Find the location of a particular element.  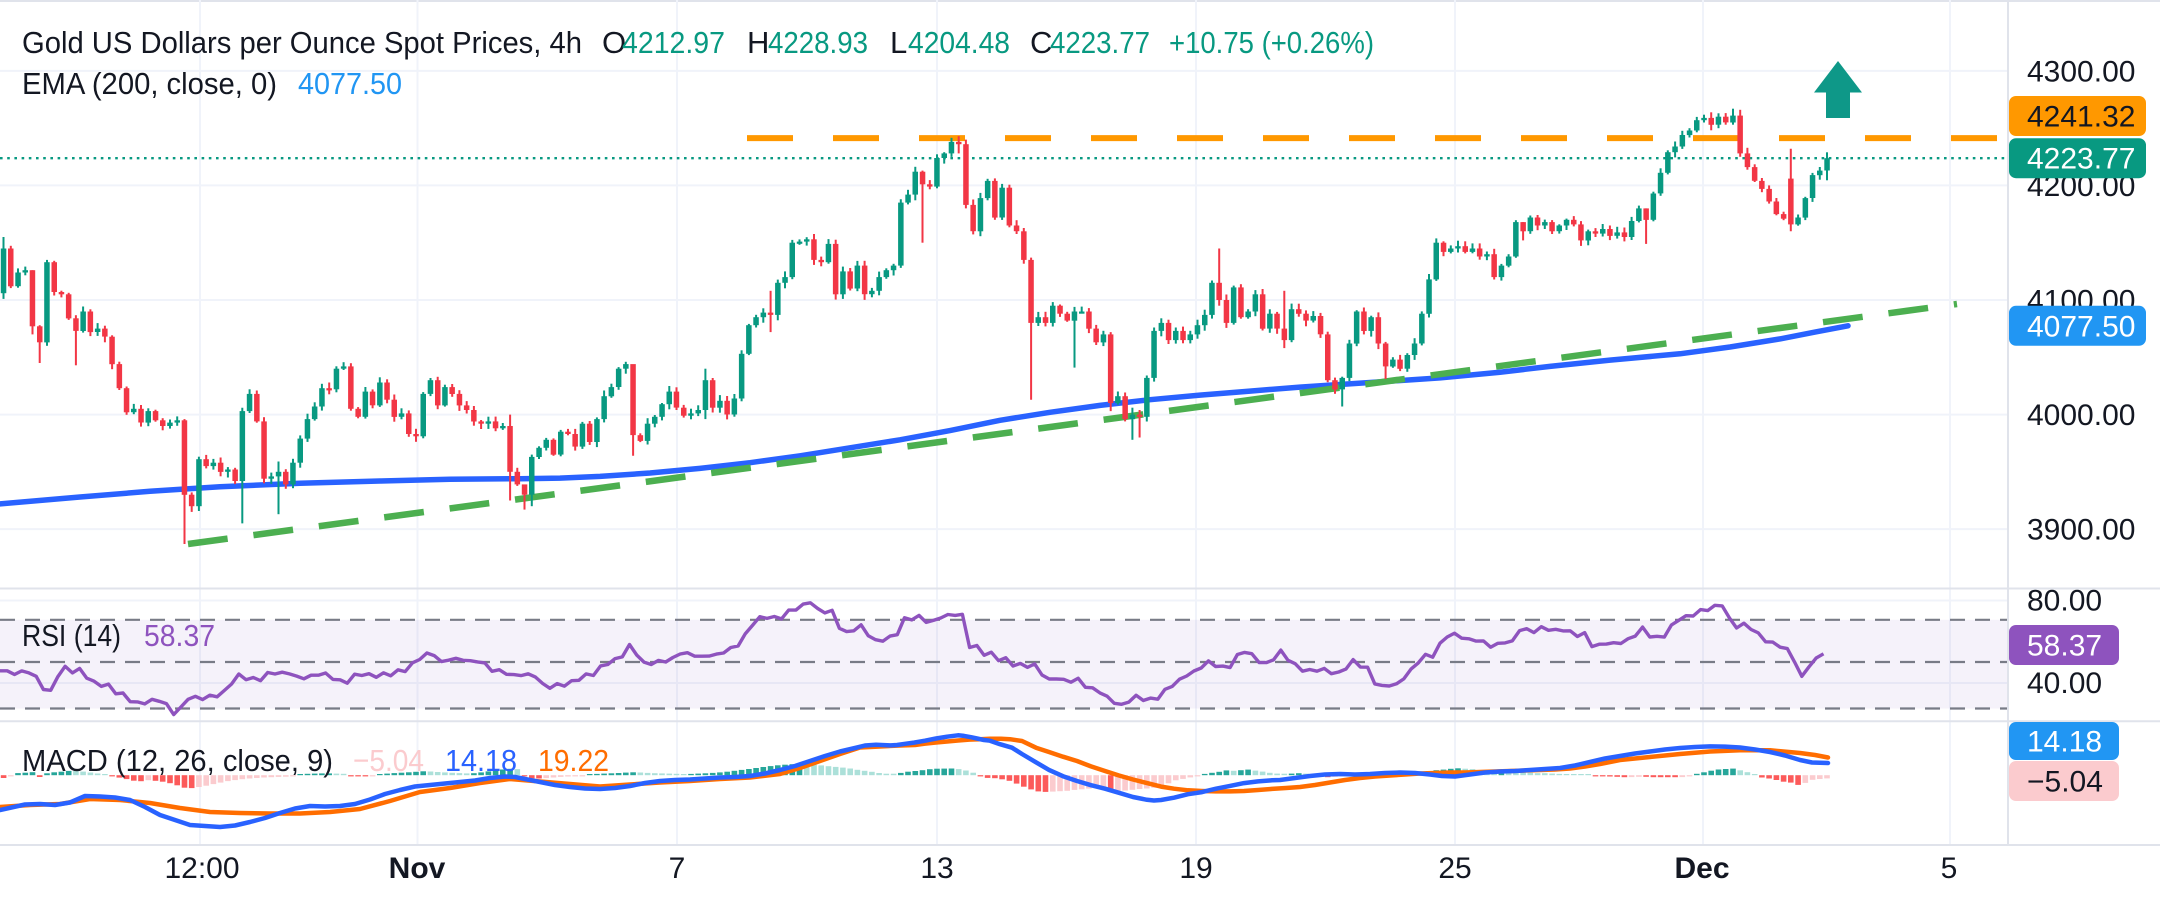

svg-text: Nov is located at coordinates (417, 868).